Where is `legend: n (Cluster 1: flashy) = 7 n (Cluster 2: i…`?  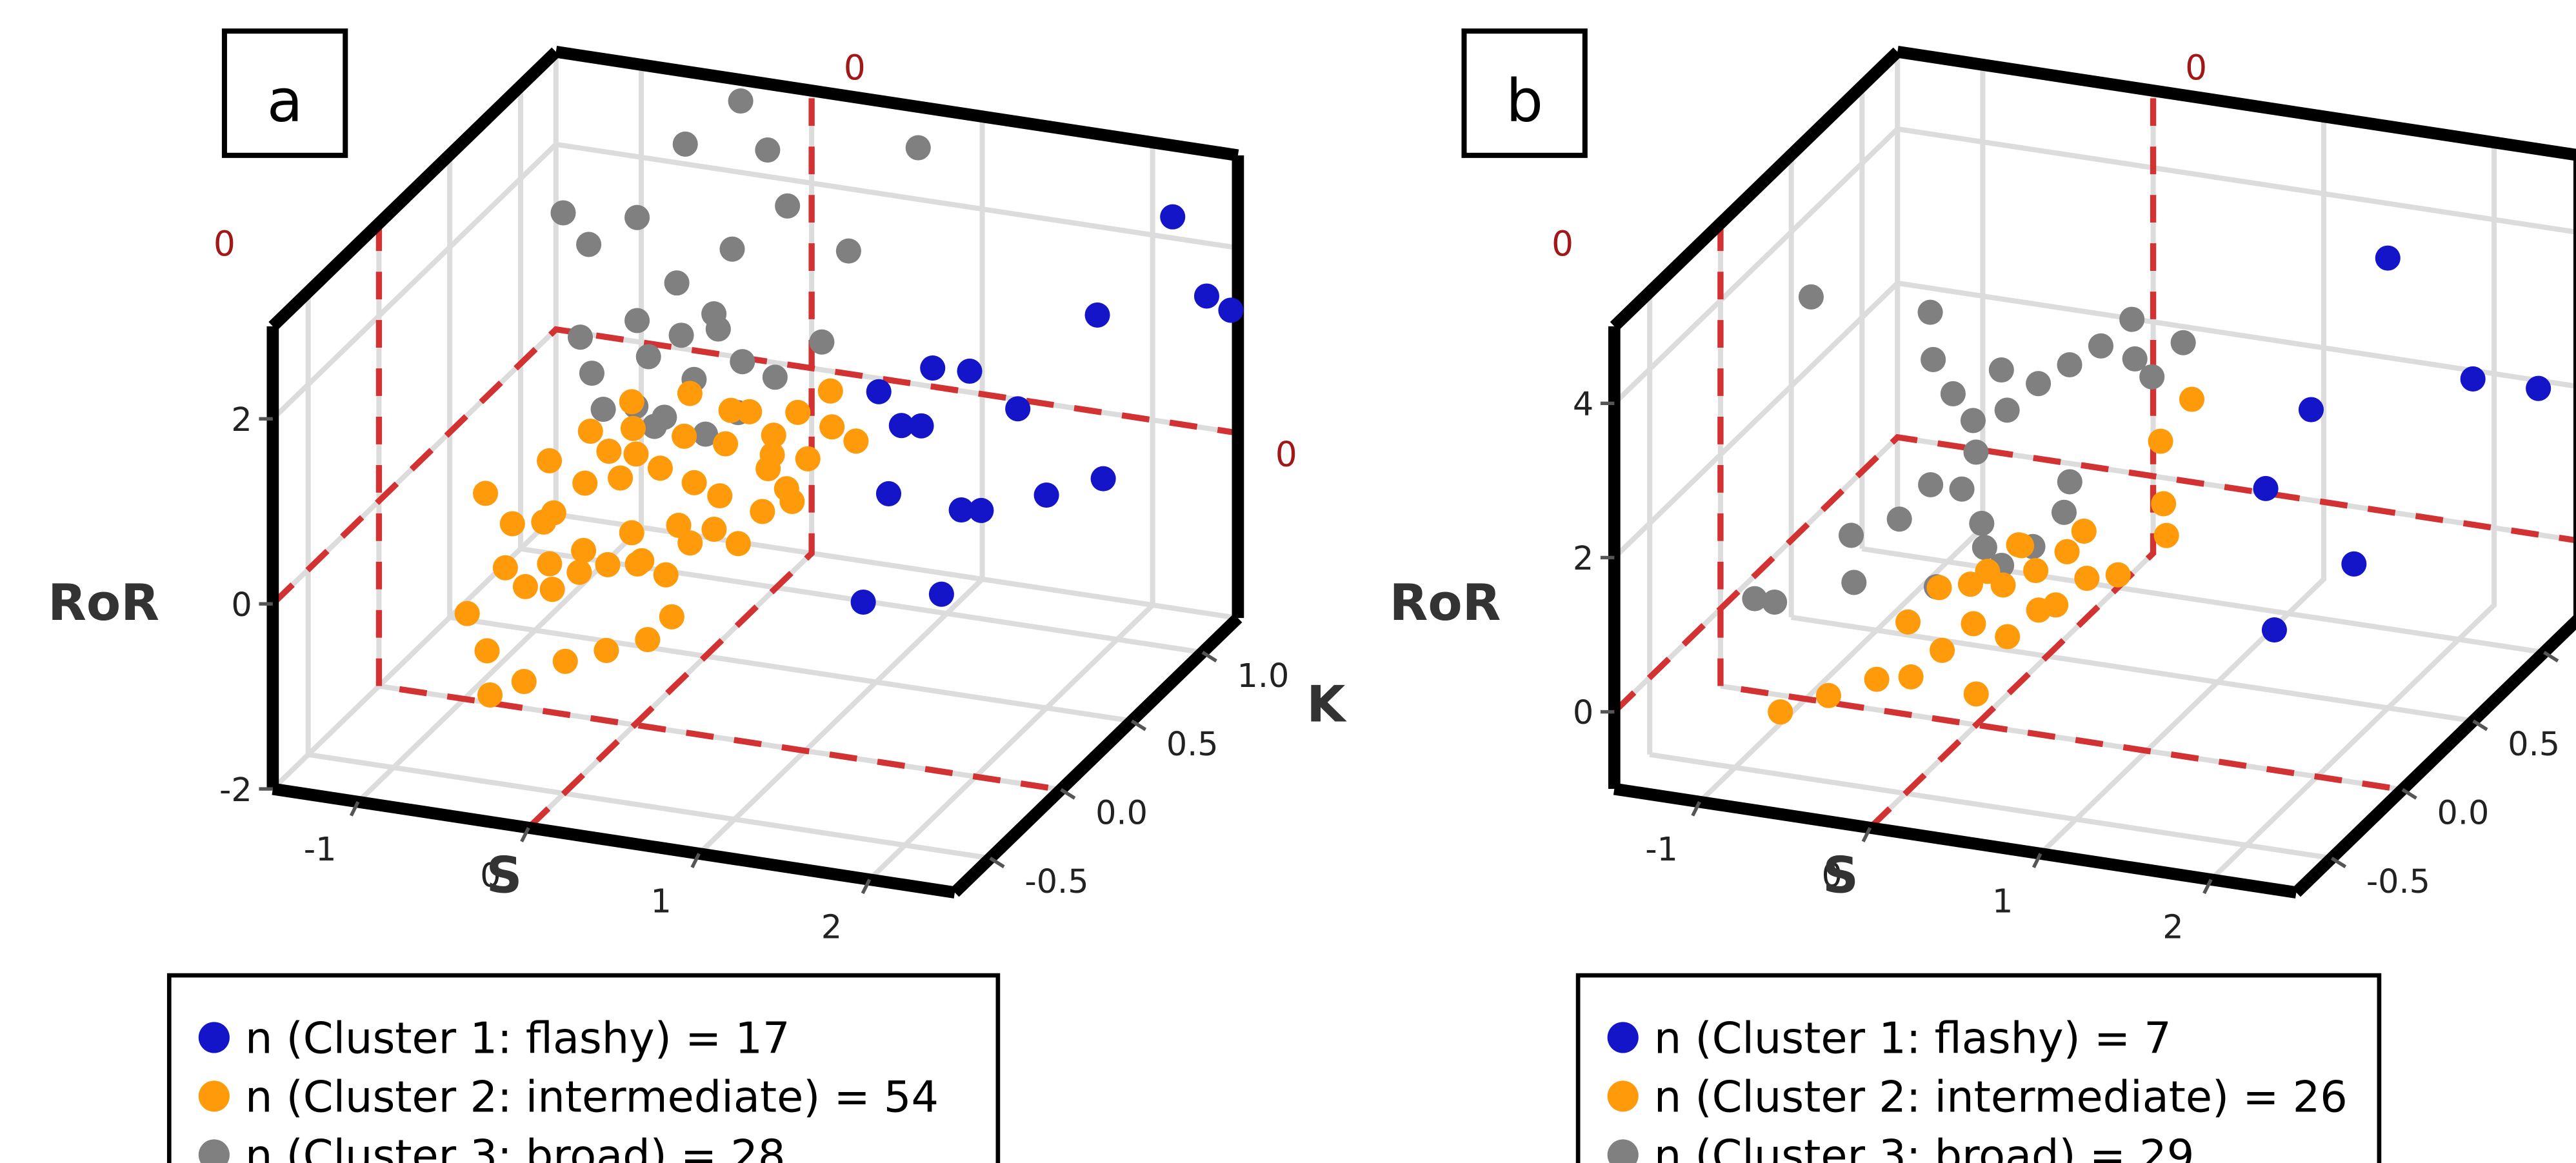
legend: n (Cluster 1: flashy) = 7 n (Cluster 2: i… is located at coordinates (1978, 1068).